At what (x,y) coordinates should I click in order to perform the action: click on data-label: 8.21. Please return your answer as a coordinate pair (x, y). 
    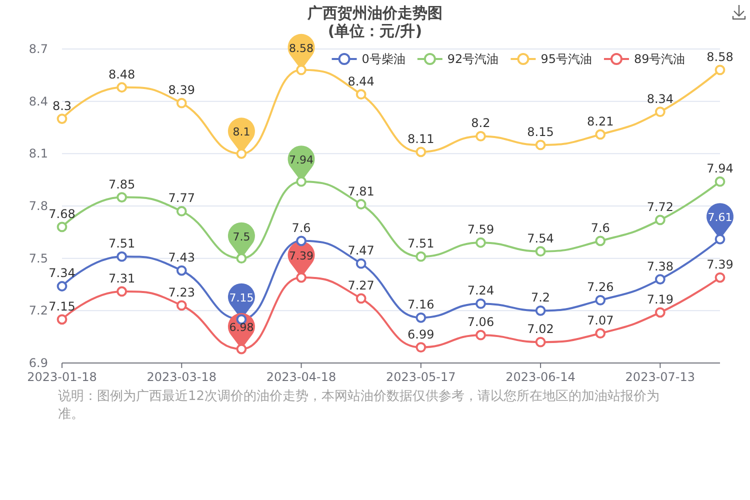
    Looking at the image, I should click on (600, 121).